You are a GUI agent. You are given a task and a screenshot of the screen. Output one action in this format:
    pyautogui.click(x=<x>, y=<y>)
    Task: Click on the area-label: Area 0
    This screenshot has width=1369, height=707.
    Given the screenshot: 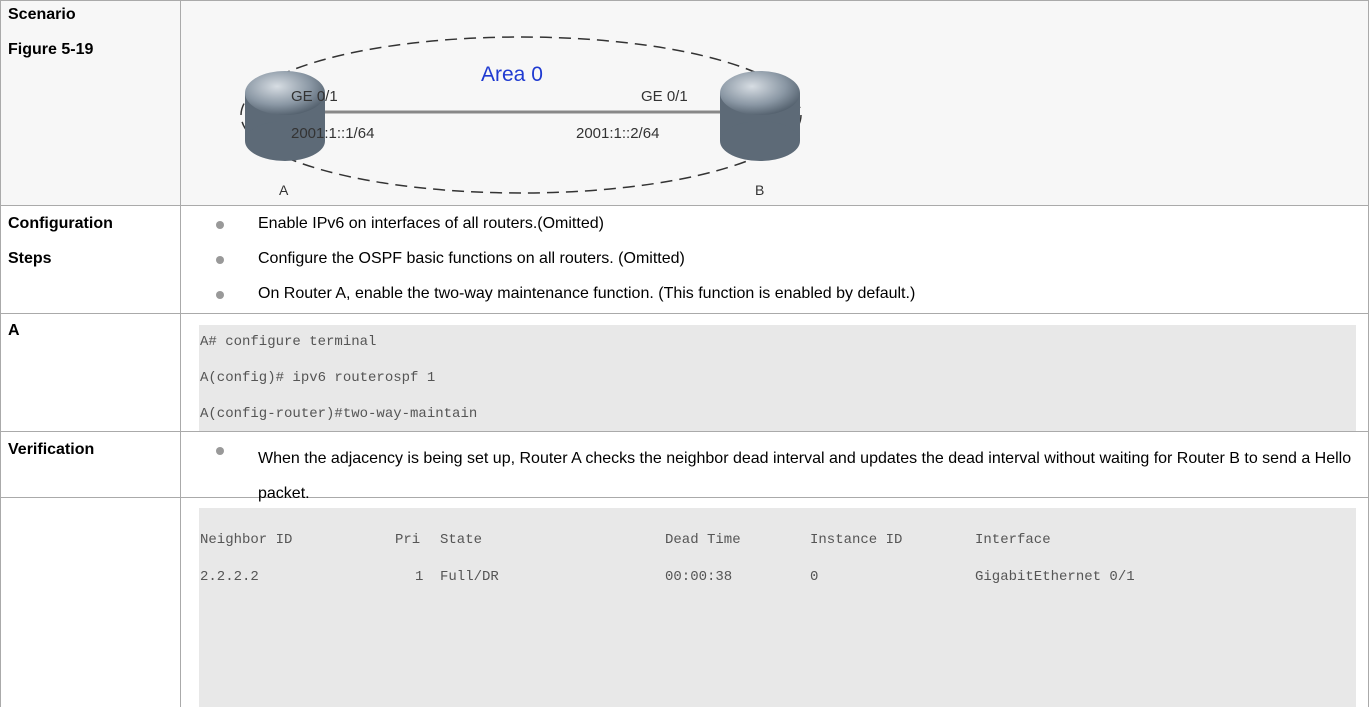 What is the action you would take?
    pyautogui.click(x=512, y=74)
    